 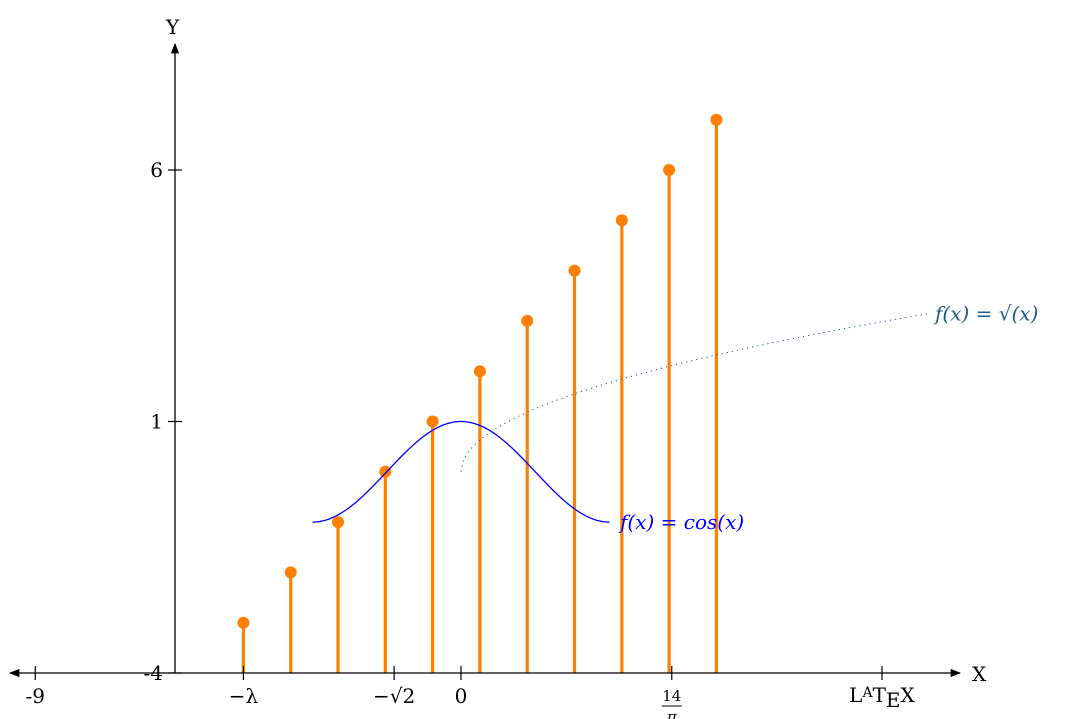 What do you see at coordinates (979, 674) in the screenshot?
I see `x-axis-label: X` at bounding box center [979, 674].